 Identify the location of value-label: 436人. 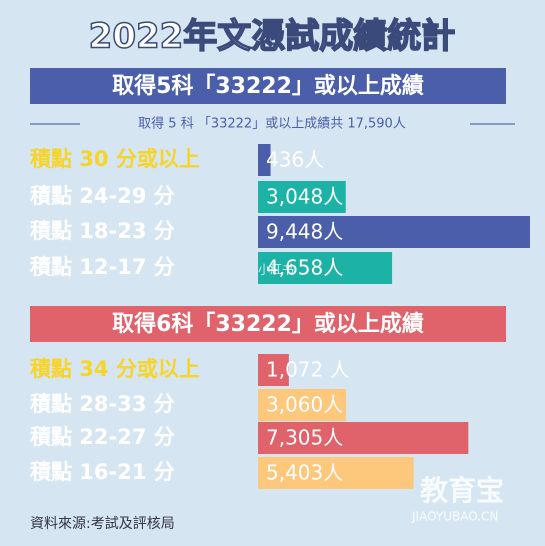
(295, 160).